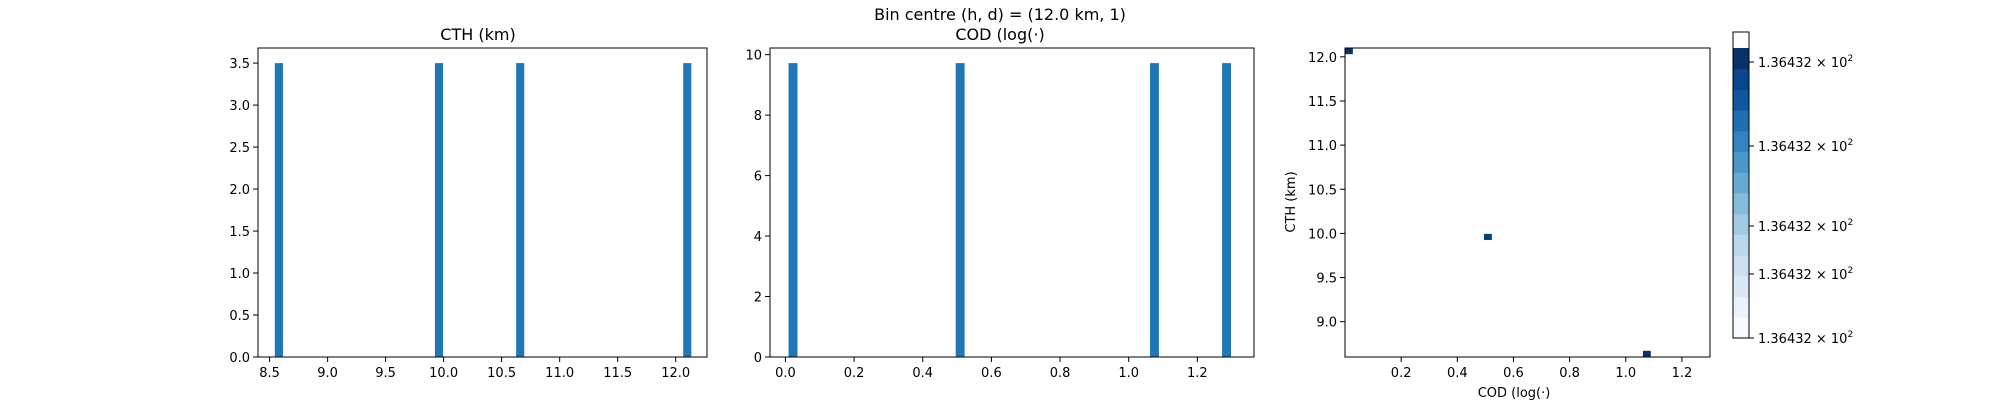  Describe the element at coordinates (758, 116) in the screenshot. I see `cod-ytick-label: 8` at that location.